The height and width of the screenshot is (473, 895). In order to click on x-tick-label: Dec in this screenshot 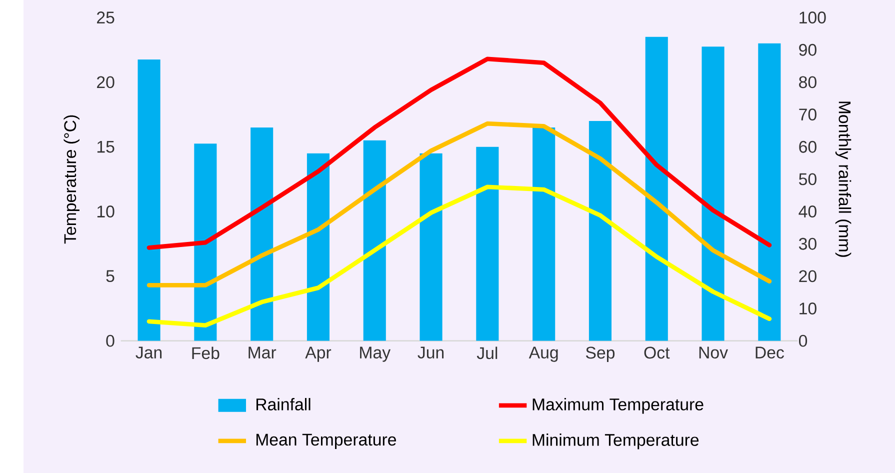, I will do `click(770, 352)`.